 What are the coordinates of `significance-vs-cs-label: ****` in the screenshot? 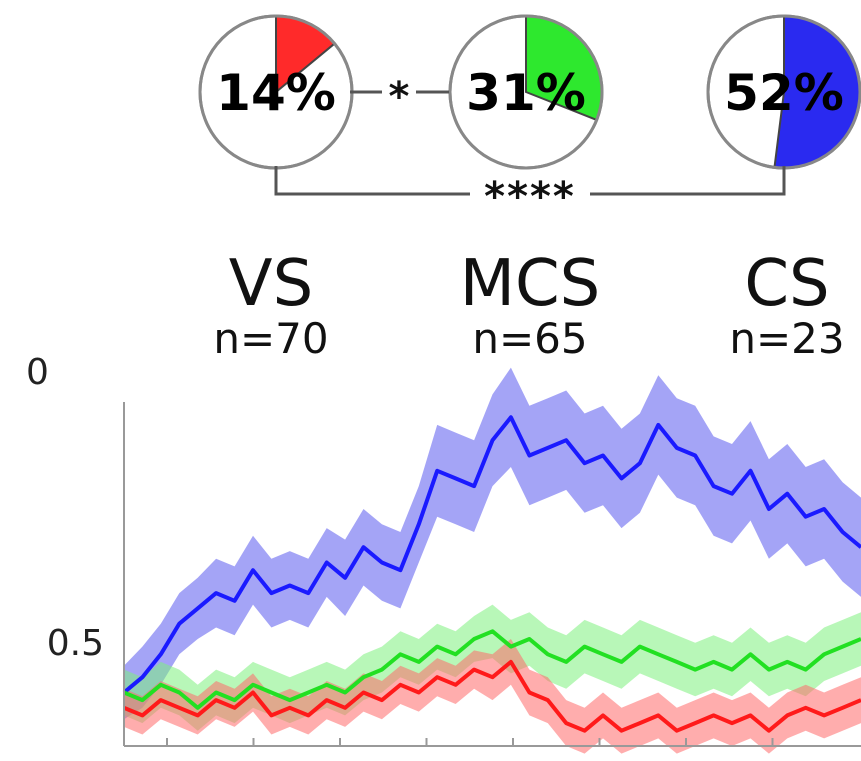 It's located at (530, 197).